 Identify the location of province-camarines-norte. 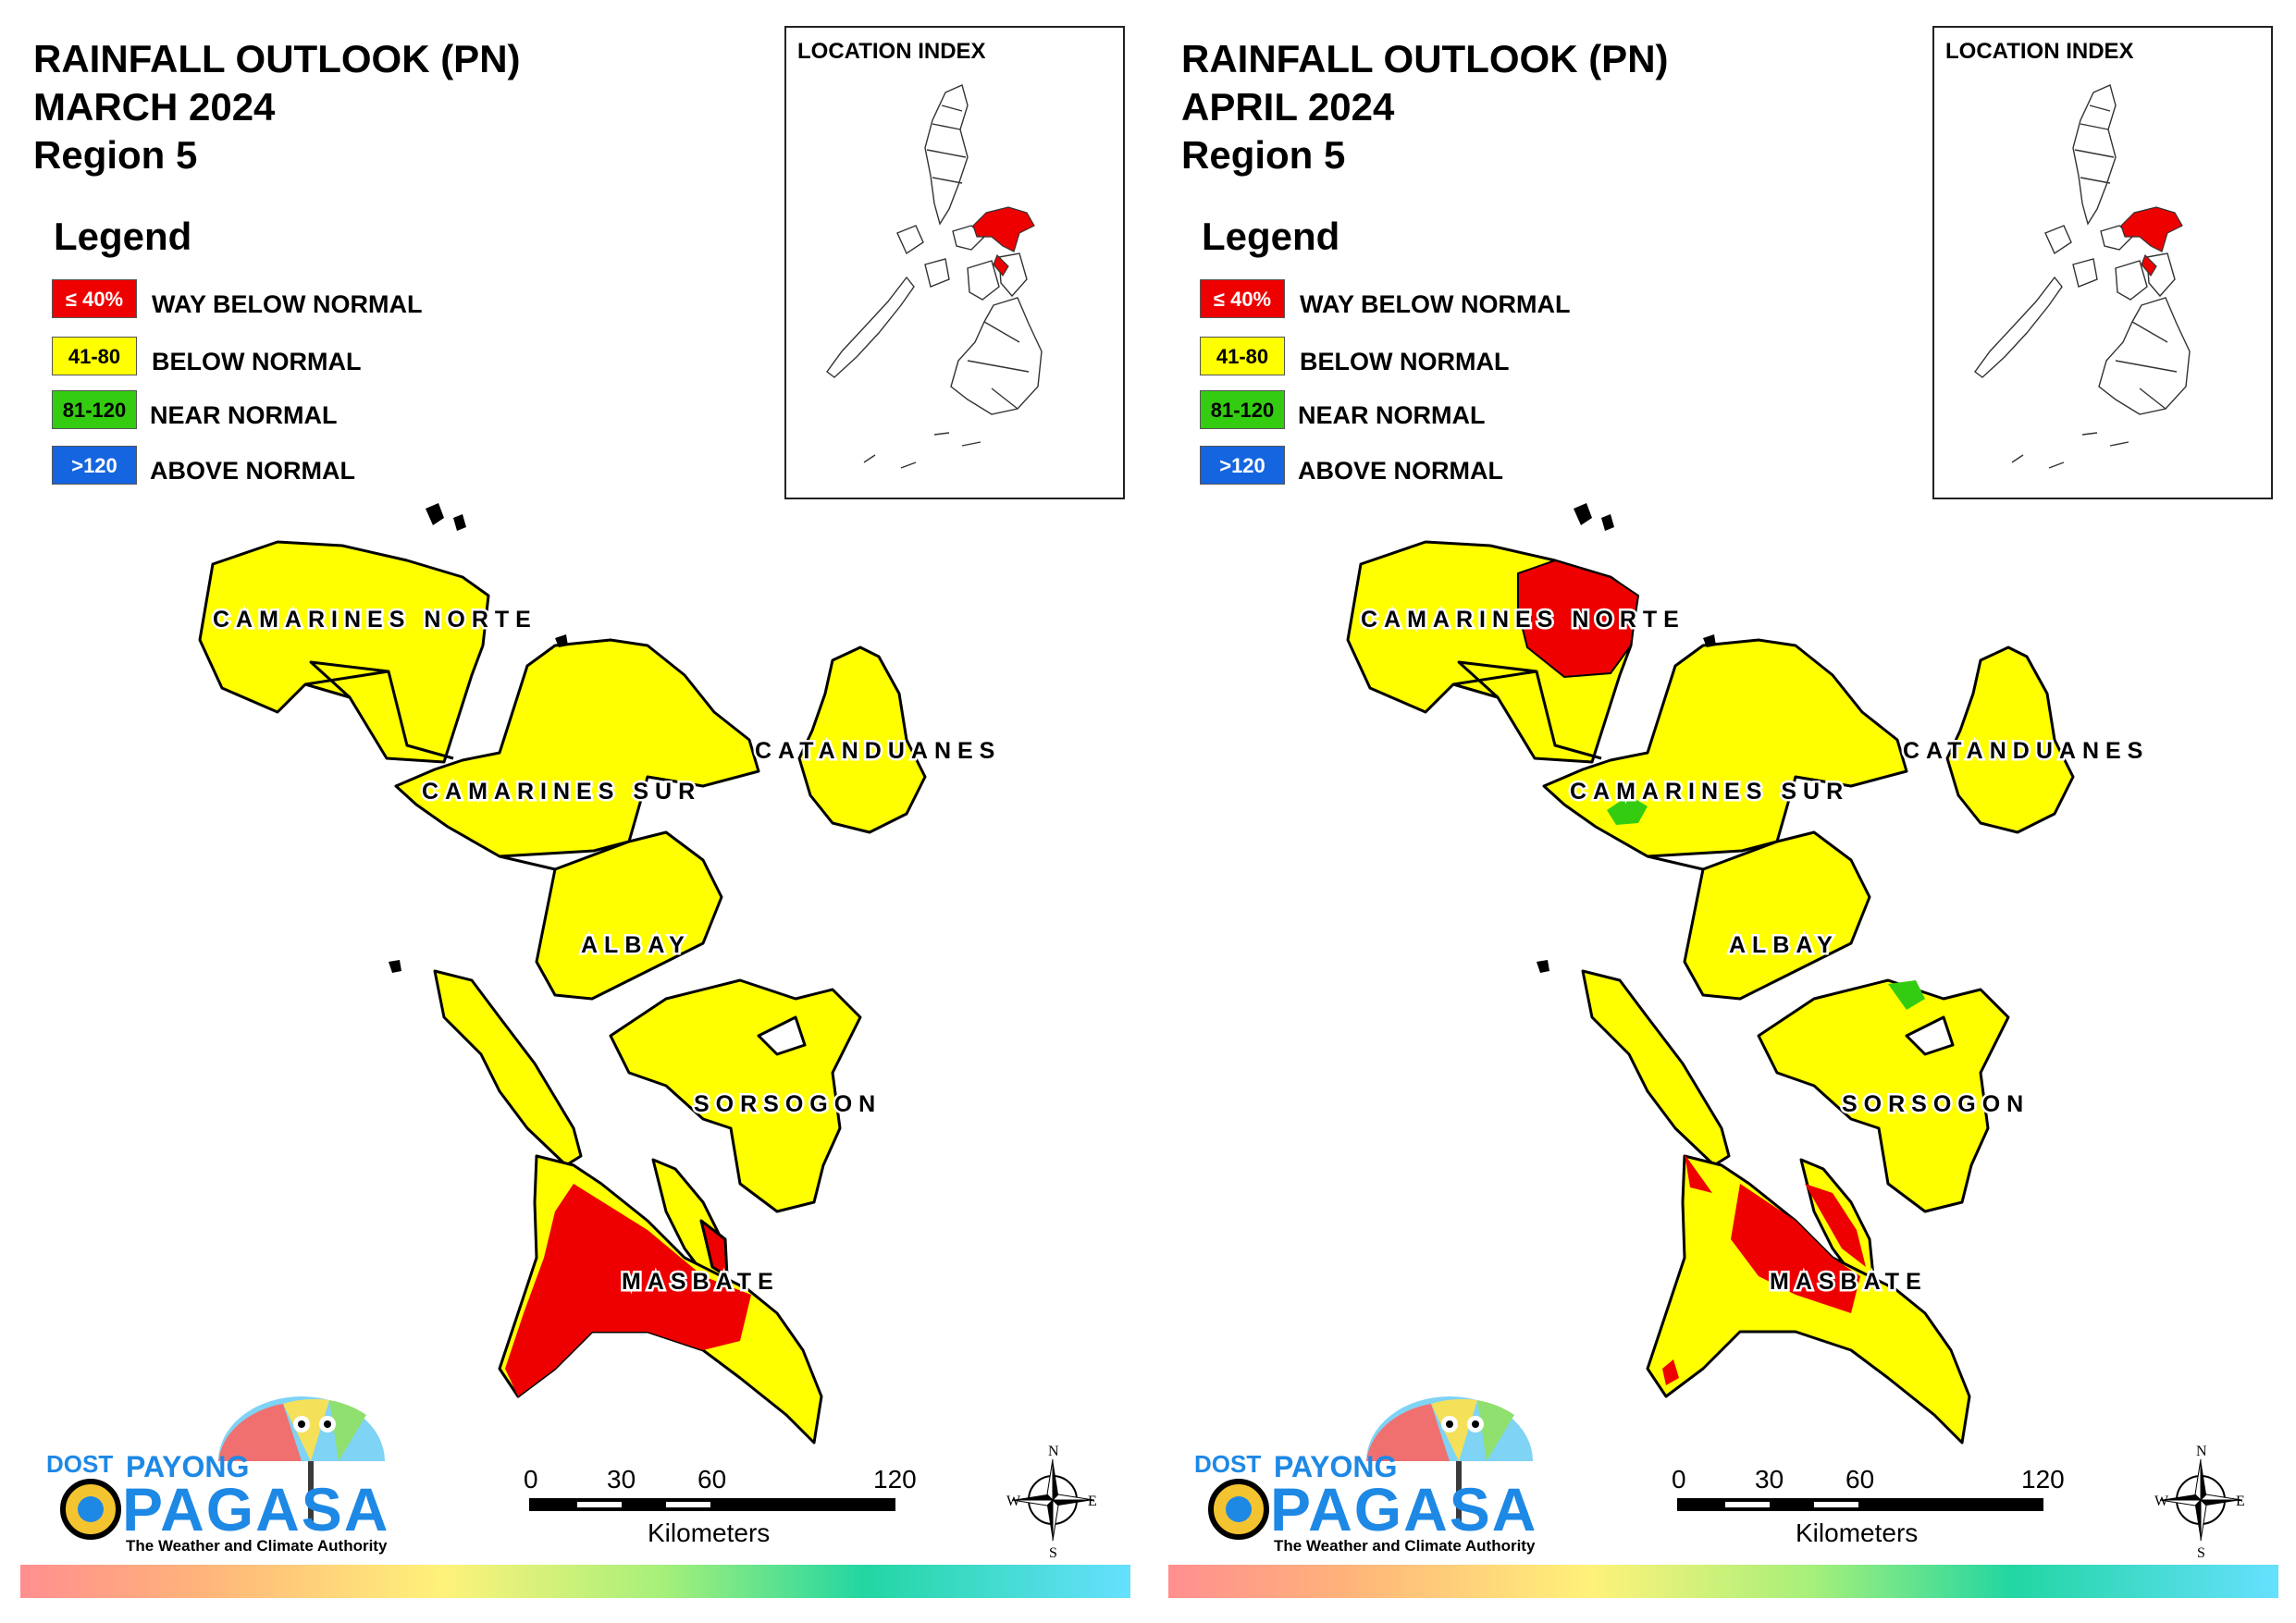
(344, 652).